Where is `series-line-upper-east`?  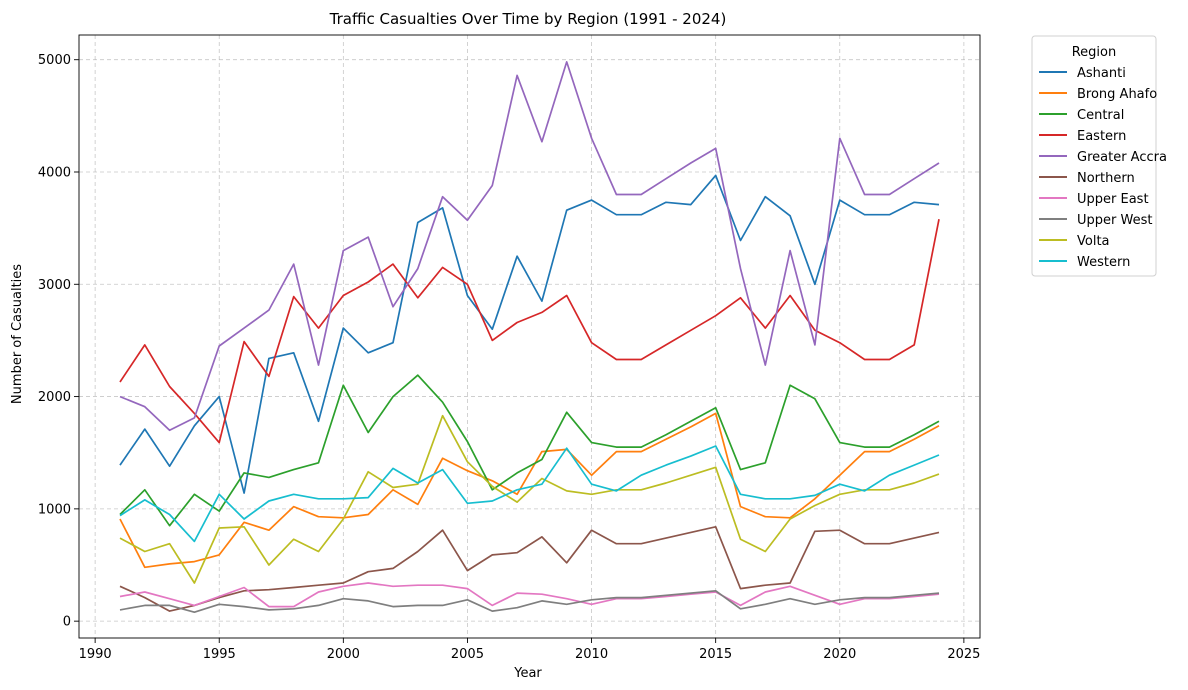
series-line-upper-east is located at coordinates (529, 595).